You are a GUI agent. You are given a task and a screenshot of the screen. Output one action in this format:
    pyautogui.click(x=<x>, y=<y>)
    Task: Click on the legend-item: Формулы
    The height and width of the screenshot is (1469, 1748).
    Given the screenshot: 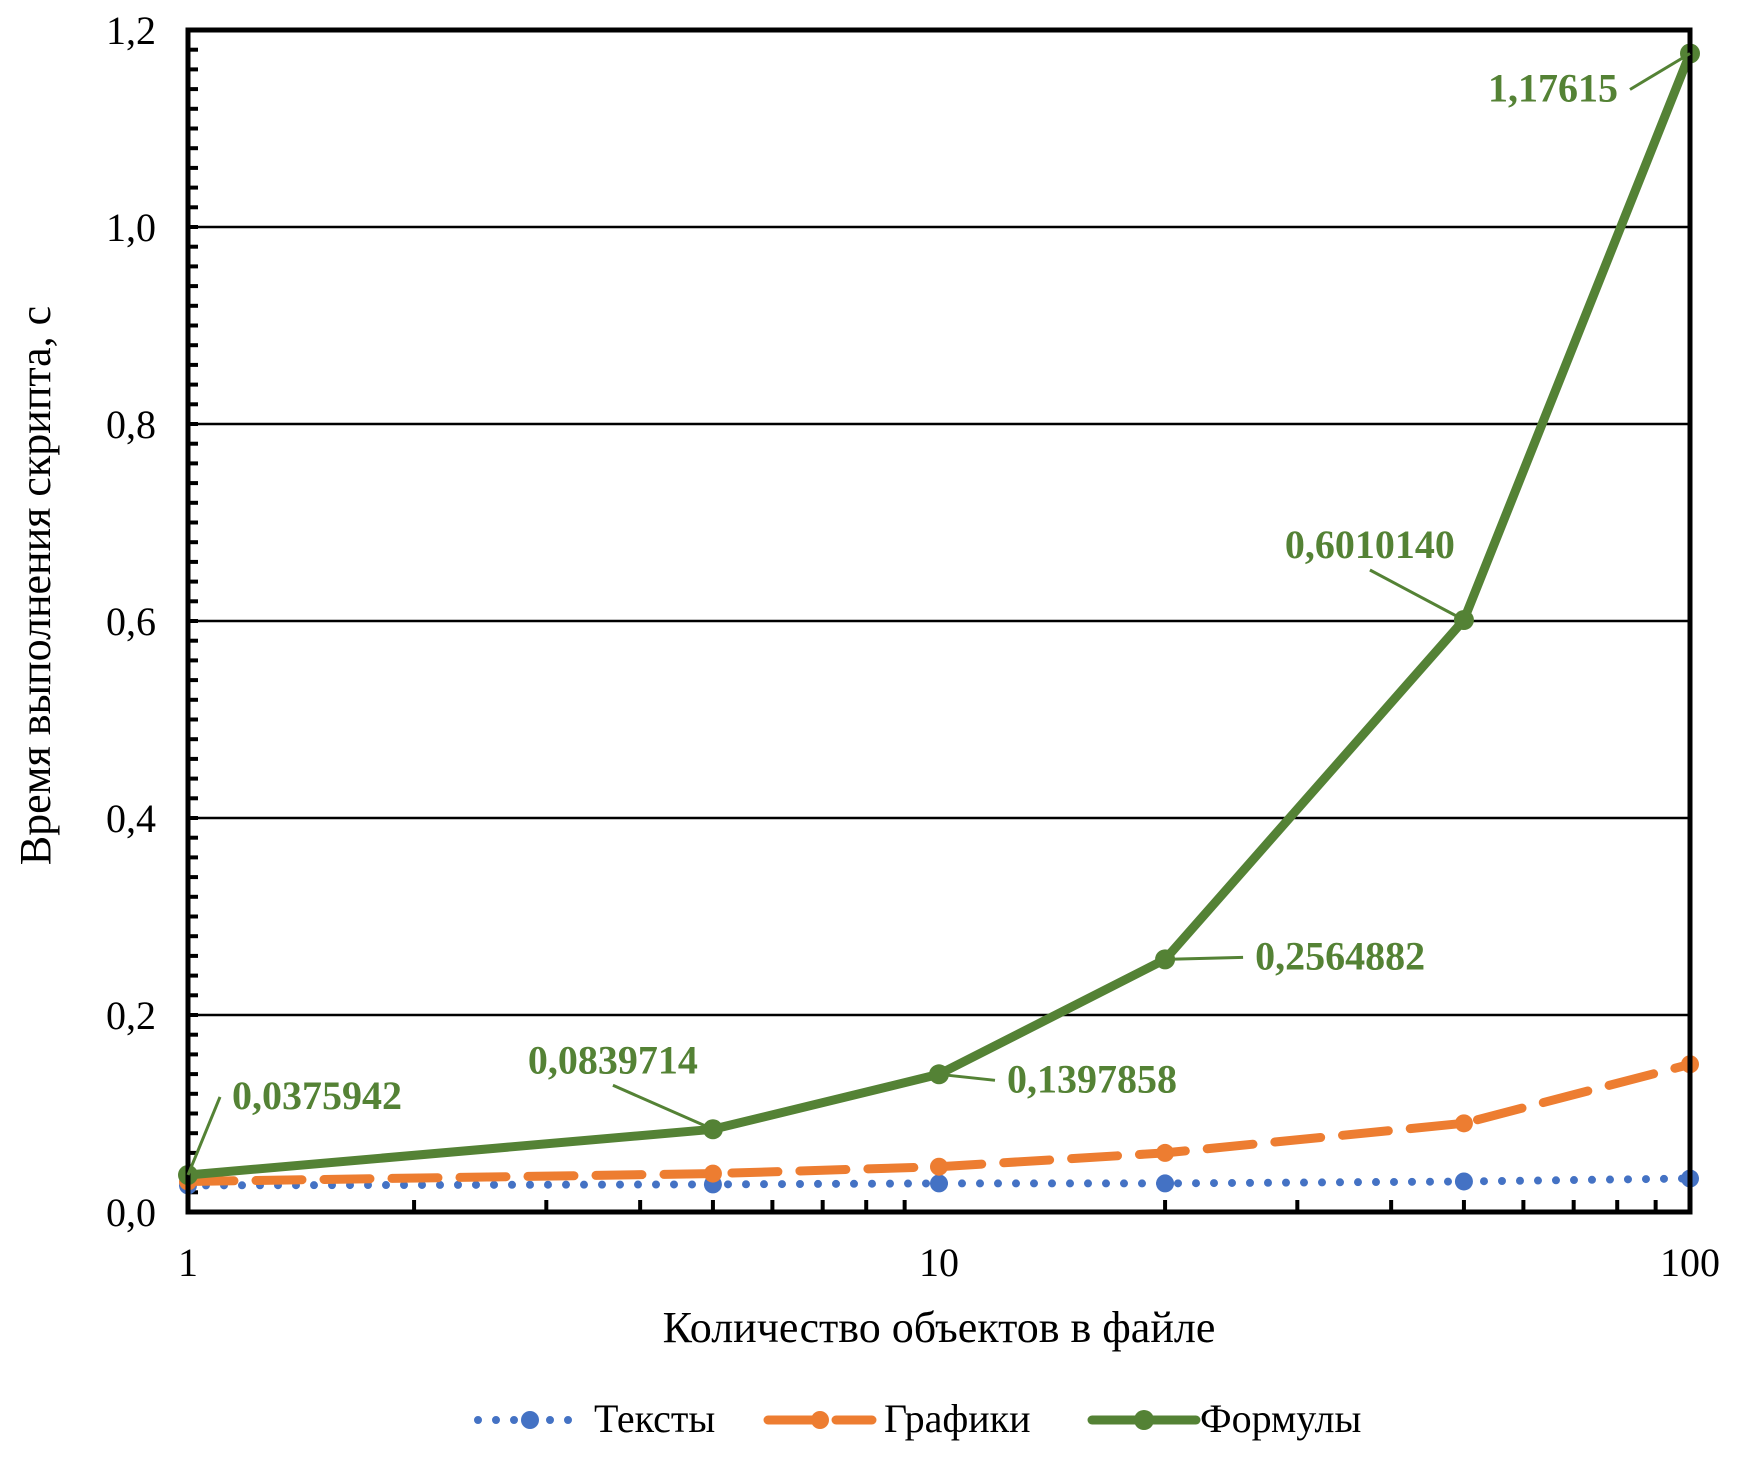 What is the action you would take?
    pyautogui.click(x=1224, y=1418)
    